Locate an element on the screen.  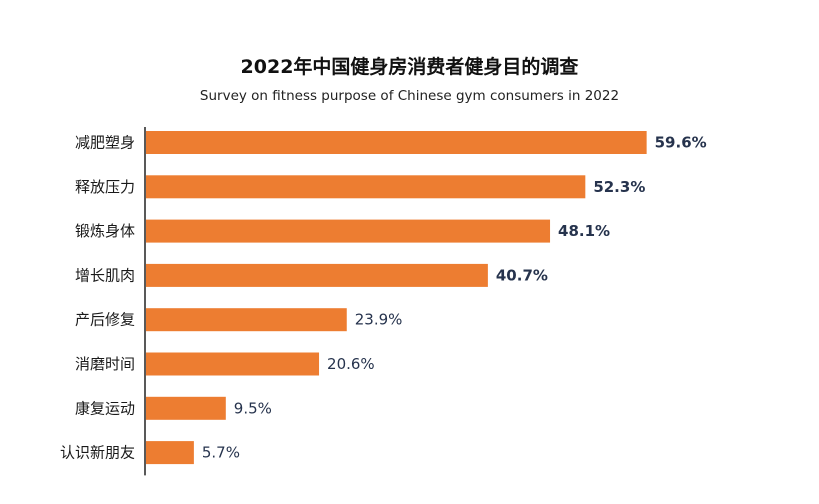
category-label: 增长肌肉 is located at coordinates (105, 275).